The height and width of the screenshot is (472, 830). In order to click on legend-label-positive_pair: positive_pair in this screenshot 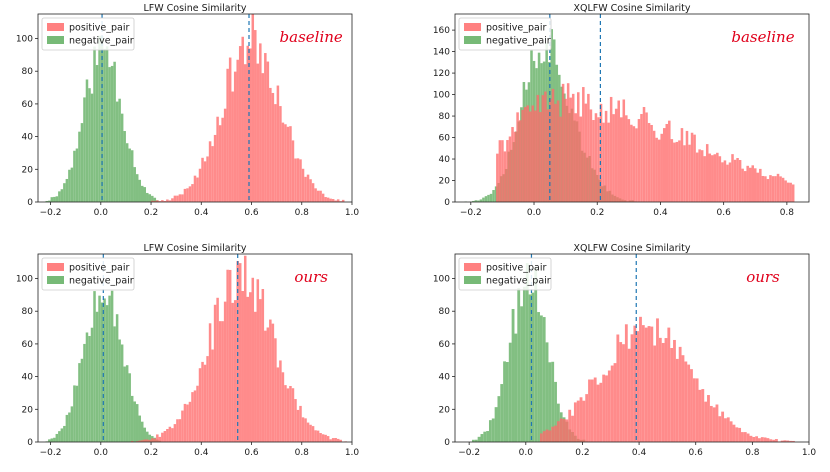, I will do `click(99, 268)`.